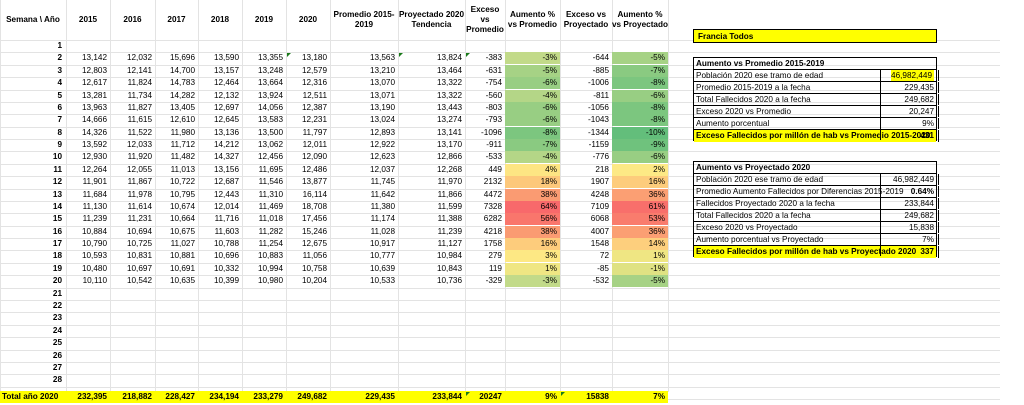 This screenshot has height=405, width=1024. I want to click on table-cell: 14,326, so click(94, 132).